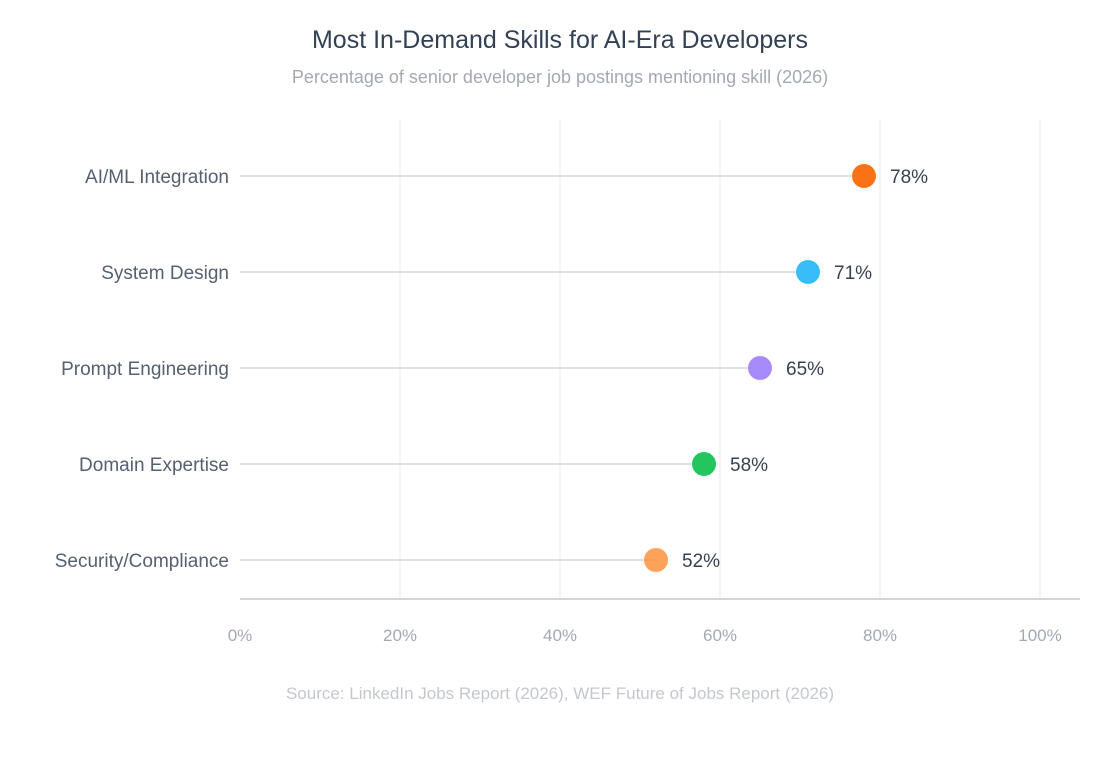 This screenshot has width=1120, height=760. Describe the element at coordinates (157, 177) in the screenshot. I see `category-label: AI/ML Integration` at that location.